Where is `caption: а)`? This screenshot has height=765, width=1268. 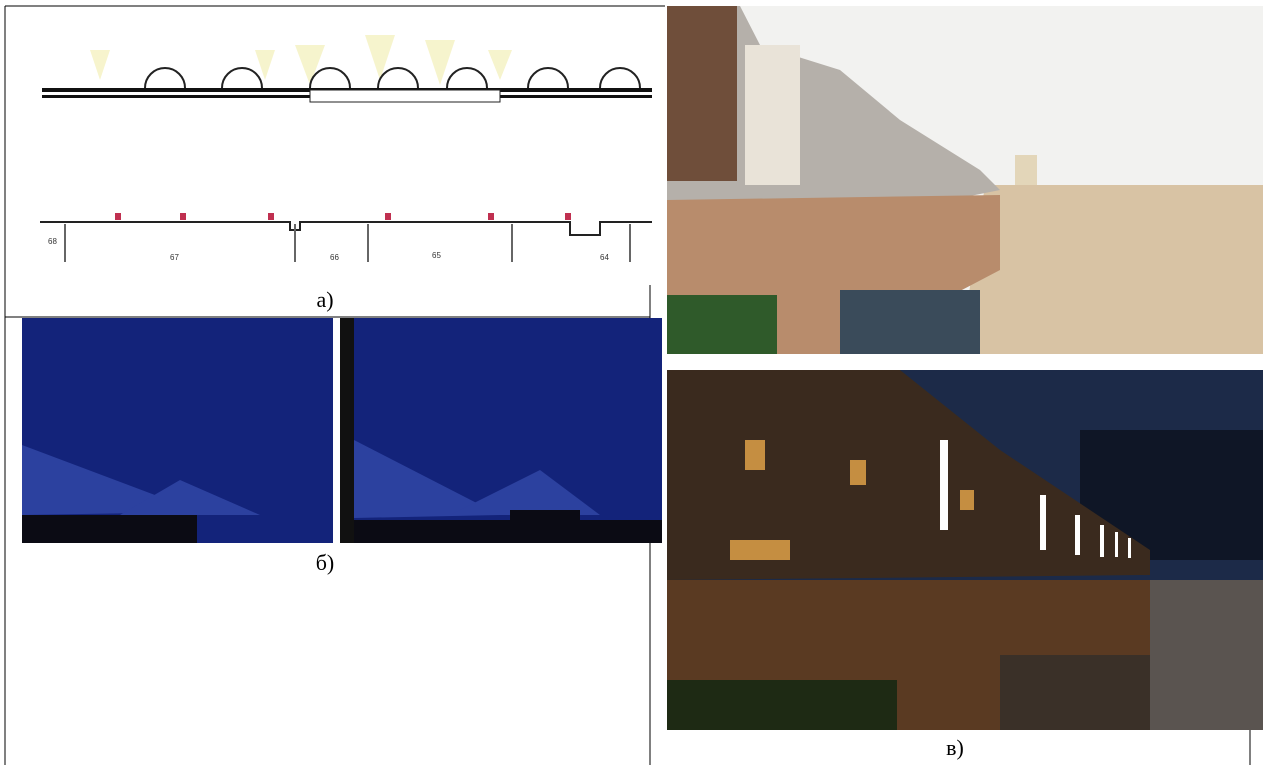 caption: а) is located at coordinates (324, 299).